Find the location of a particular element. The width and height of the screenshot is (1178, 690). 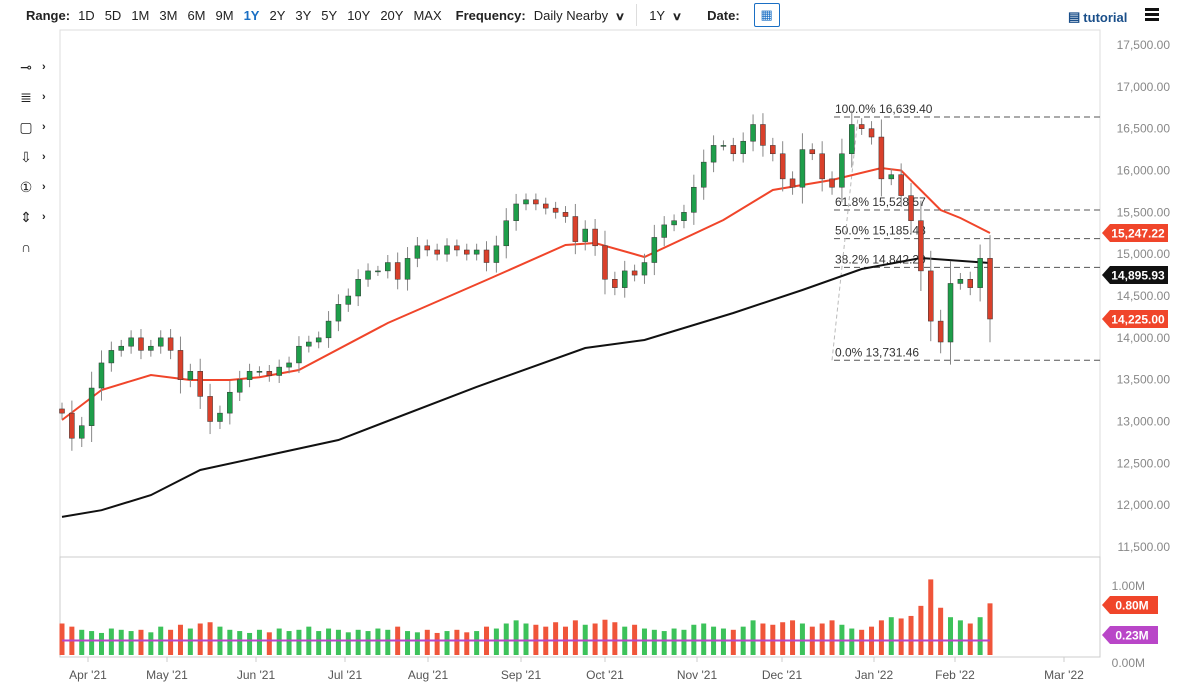

x-tick-label: May '21 is located at coordinates (167, 675).